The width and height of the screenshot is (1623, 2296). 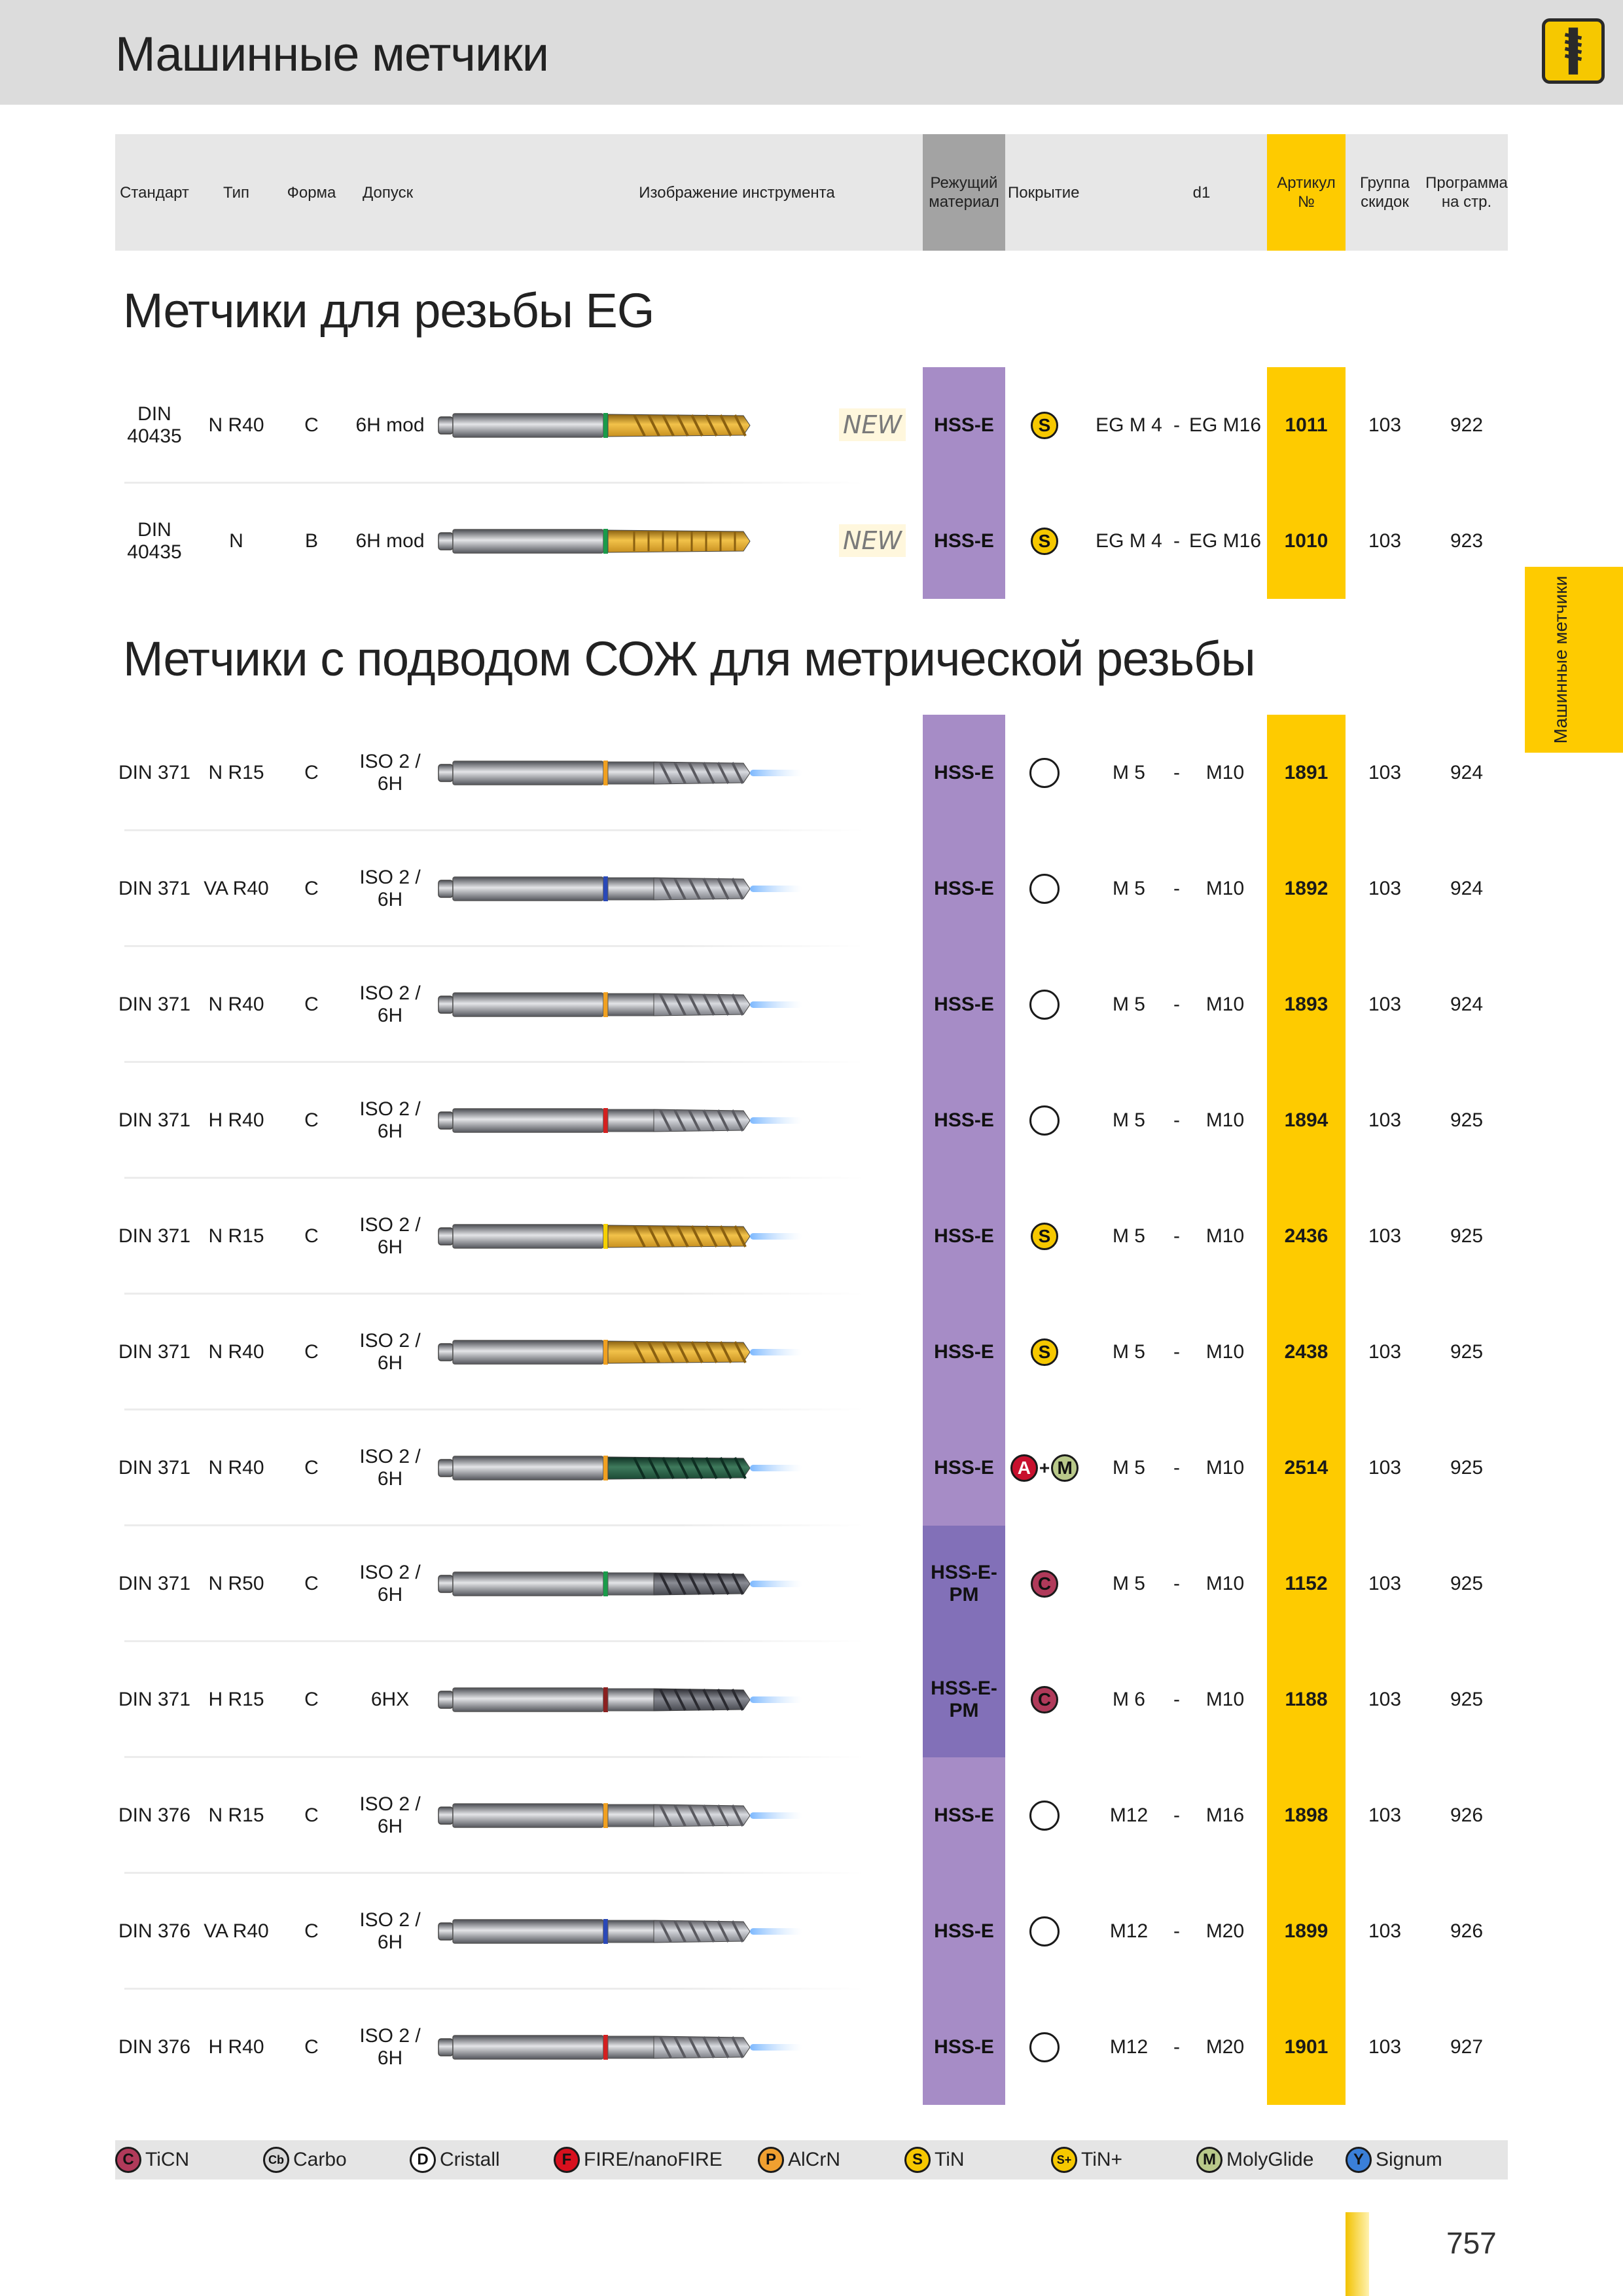 I want to click on legend-label: Cristall, so click(x=470, y=2159).